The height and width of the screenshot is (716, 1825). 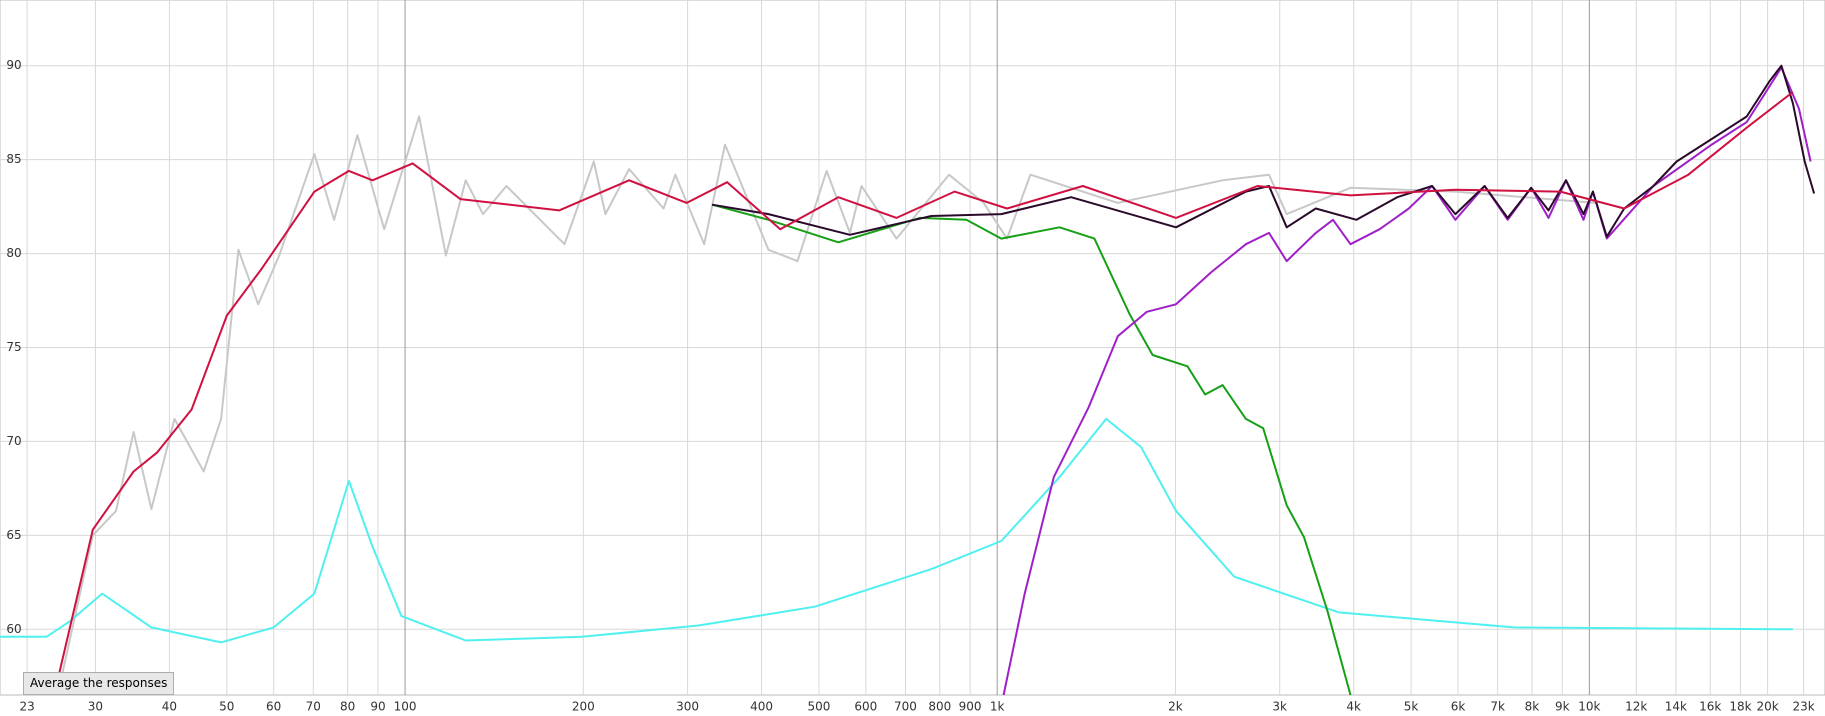 What do you see at coordinates (13, 535) in the screenshot?
I see `y-tick-label: 65` at bounding box center [13, 535].